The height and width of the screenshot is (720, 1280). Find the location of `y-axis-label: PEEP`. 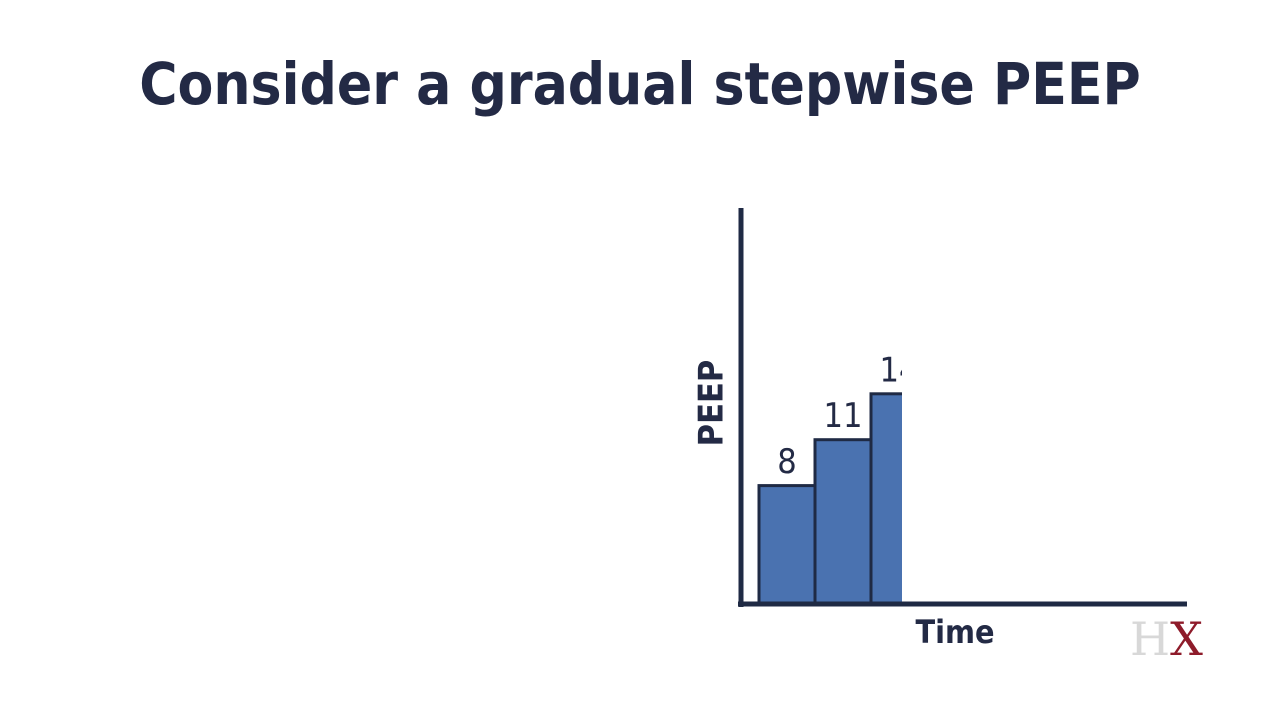

y-axis-label: PEEP is located at coordinates (712, 403).